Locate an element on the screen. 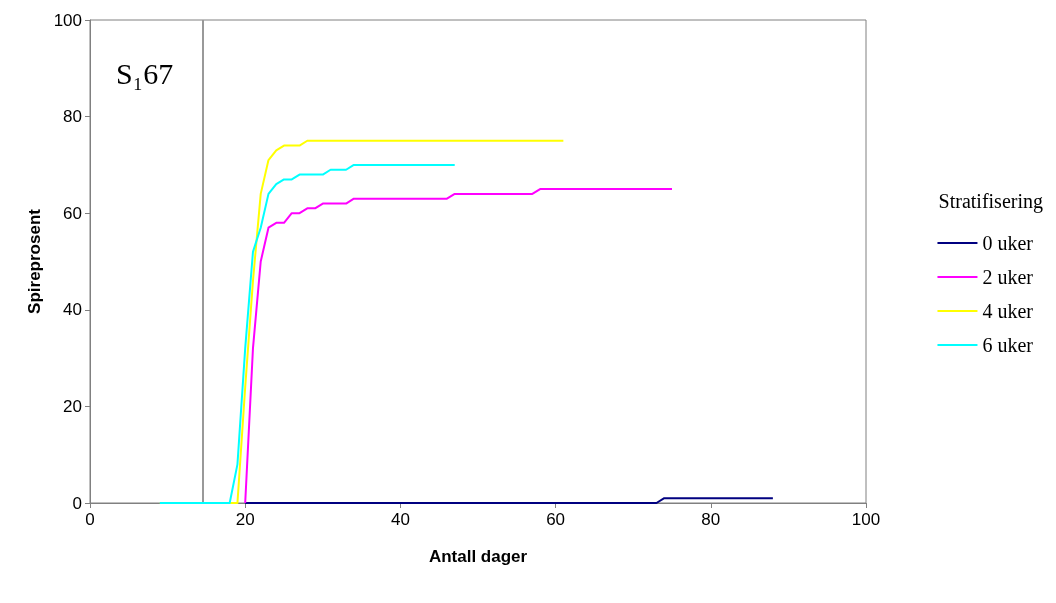 The height and width of the screenshot is (603, 1056). x-axis-title: Antall dager is located at coordinates (478, 556).